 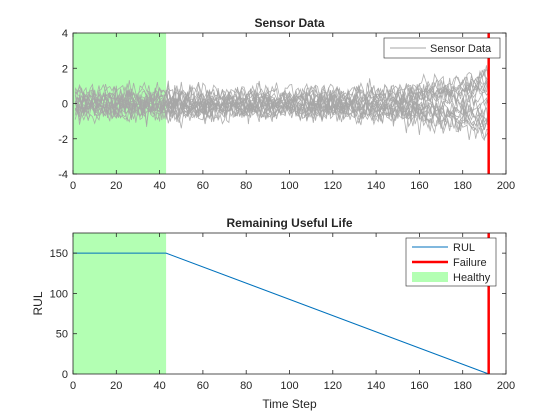 I want to click on healthy-region, so click(x=120, y=303).